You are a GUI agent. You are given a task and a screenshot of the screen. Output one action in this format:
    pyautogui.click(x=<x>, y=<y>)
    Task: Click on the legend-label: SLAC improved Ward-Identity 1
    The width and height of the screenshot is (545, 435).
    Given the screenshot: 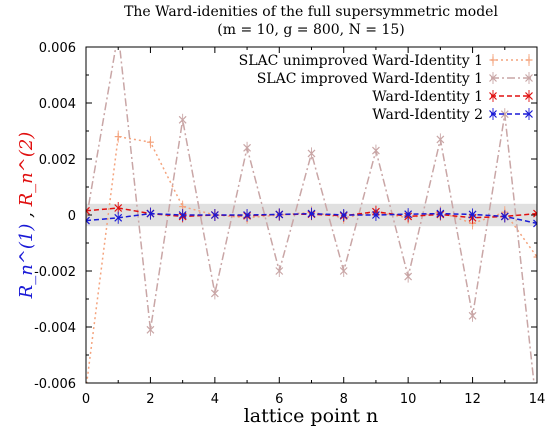 What is the action you would take?
    pyautogui.click(x=370, y=79)
    